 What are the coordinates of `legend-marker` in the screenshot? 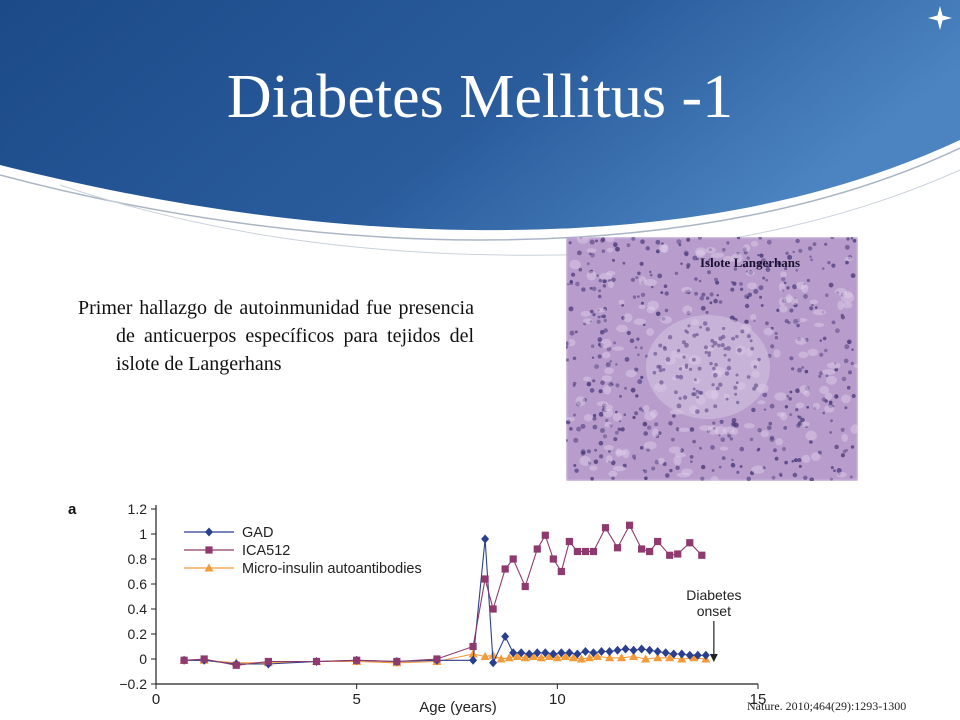 It's located at (209, 550).